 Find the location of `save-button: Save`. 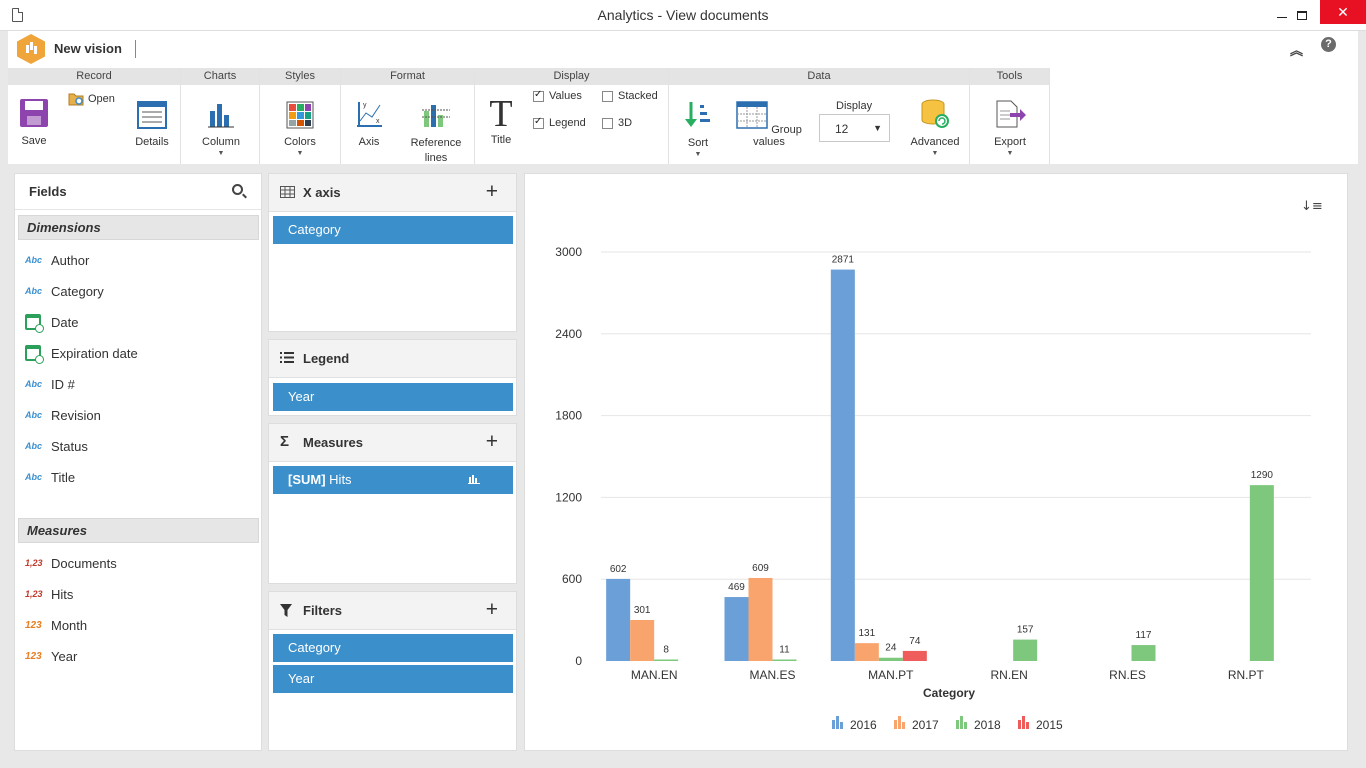

save-button: Save is located at coordinates (34, 122).